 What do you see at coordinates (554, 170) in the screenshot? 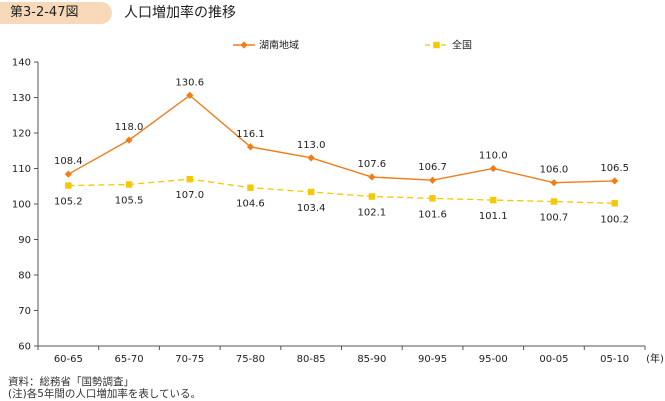
I see `data-label-konan: 106.0` at bounding box center [554, 170].